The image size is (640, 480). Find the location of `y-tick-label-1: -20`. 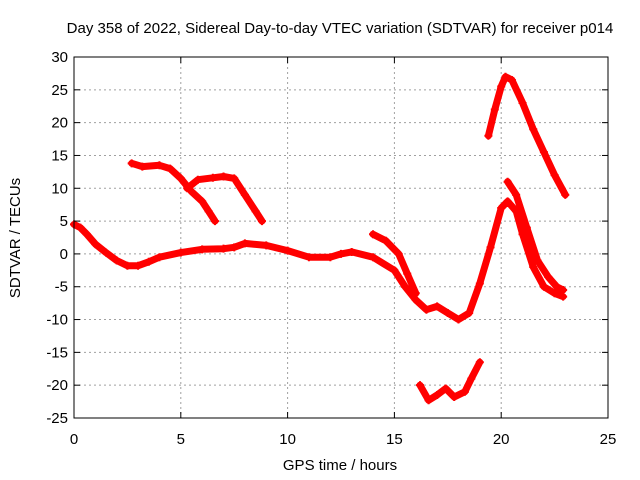

y-tick-label-1: -20 is located at coordinates (57, 385).